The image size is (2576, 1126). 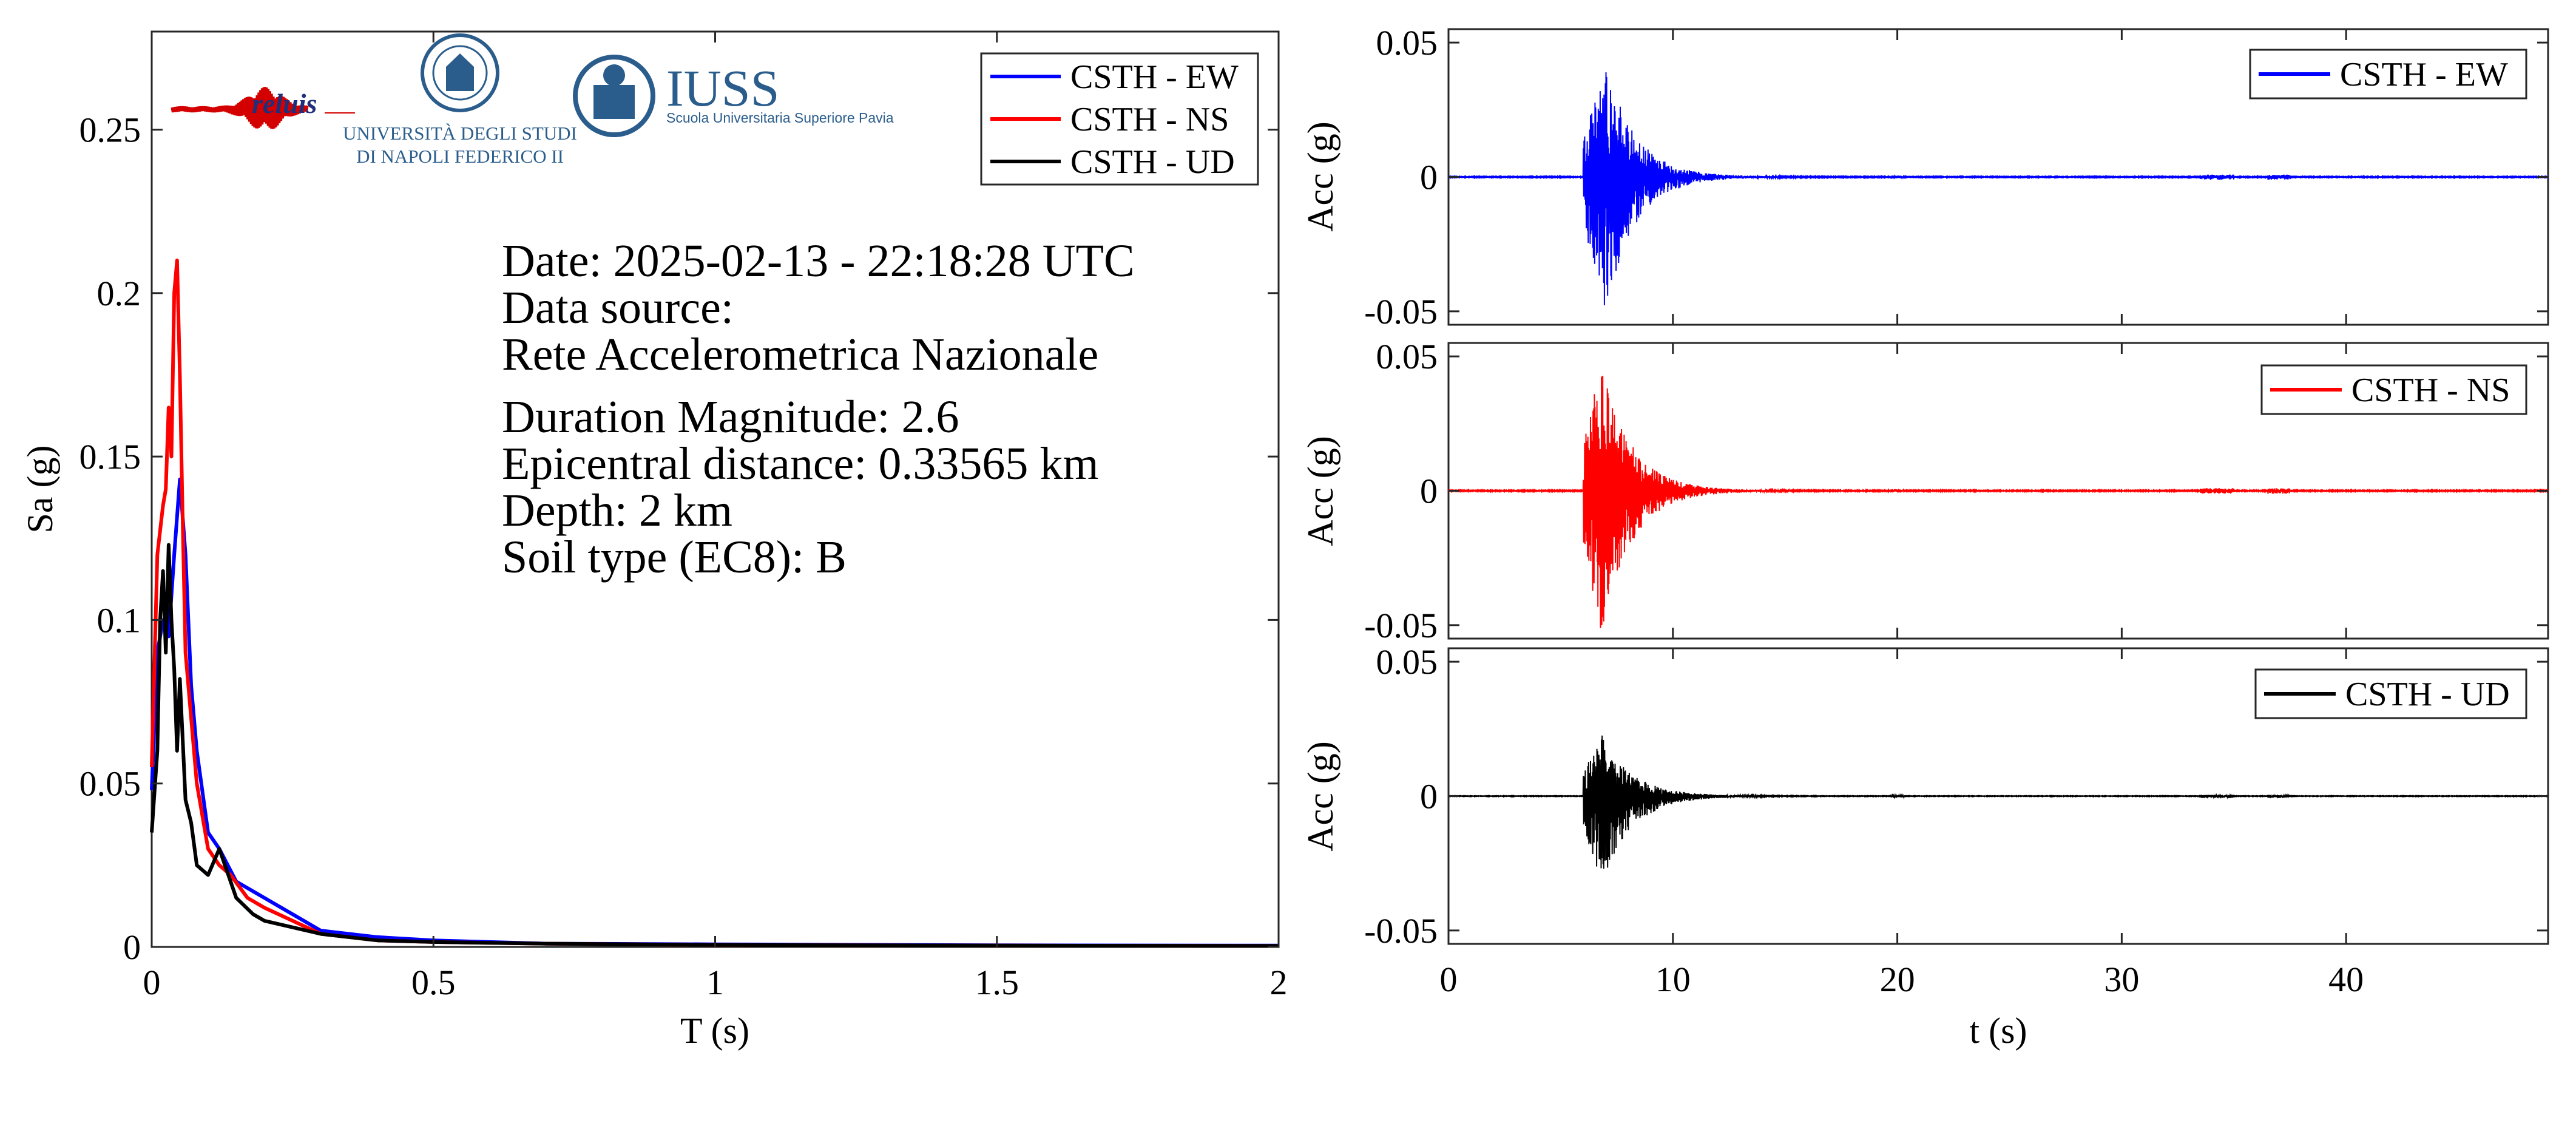 I want to click on spectrum-x-tick-label: 0, so click(x=152, y=982).